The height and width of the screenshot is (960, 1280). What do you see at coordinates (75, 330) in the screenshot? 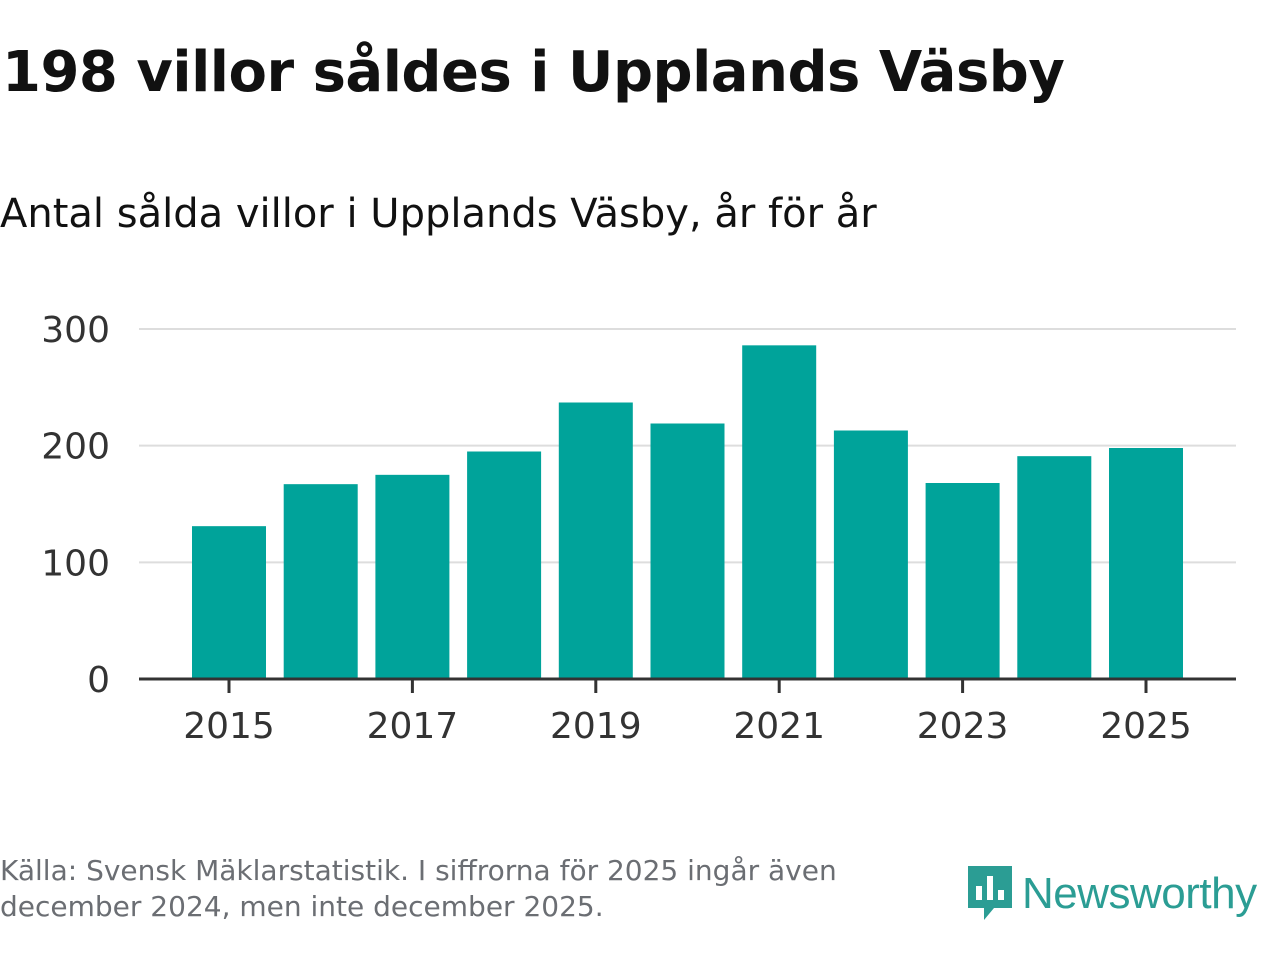
I see `y-tick-label: 300` at bounding box center [75, 330].